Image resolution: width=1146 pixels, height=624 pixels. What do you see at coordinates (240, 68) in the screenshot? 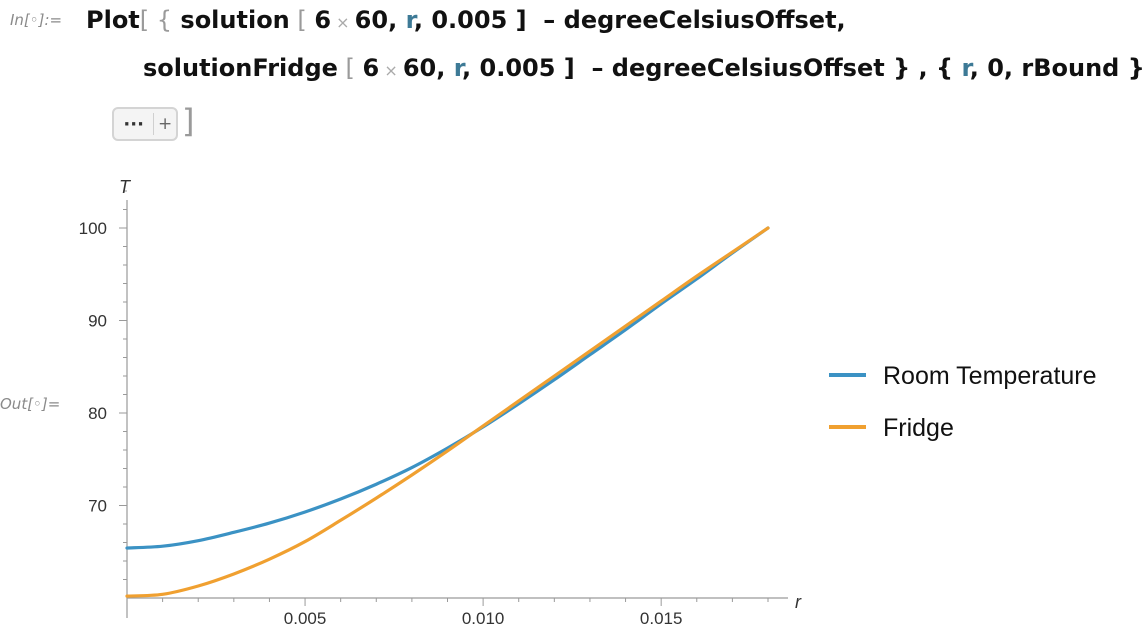
I see `solution-fridge-function: solutionFridge` at bounding box center [240, 68].